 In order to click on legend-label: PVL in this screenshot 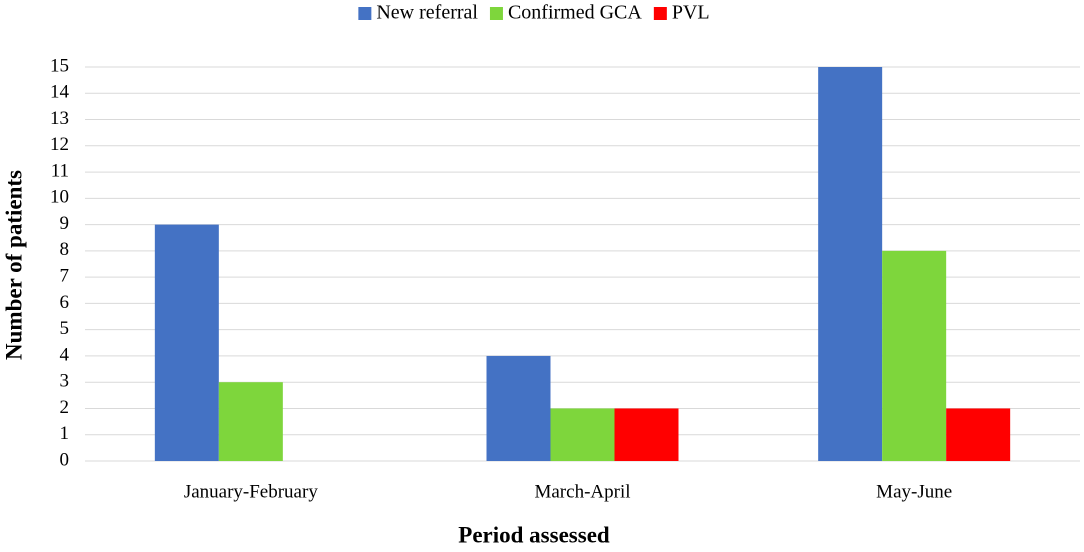, I will do `click(691, 13)`.